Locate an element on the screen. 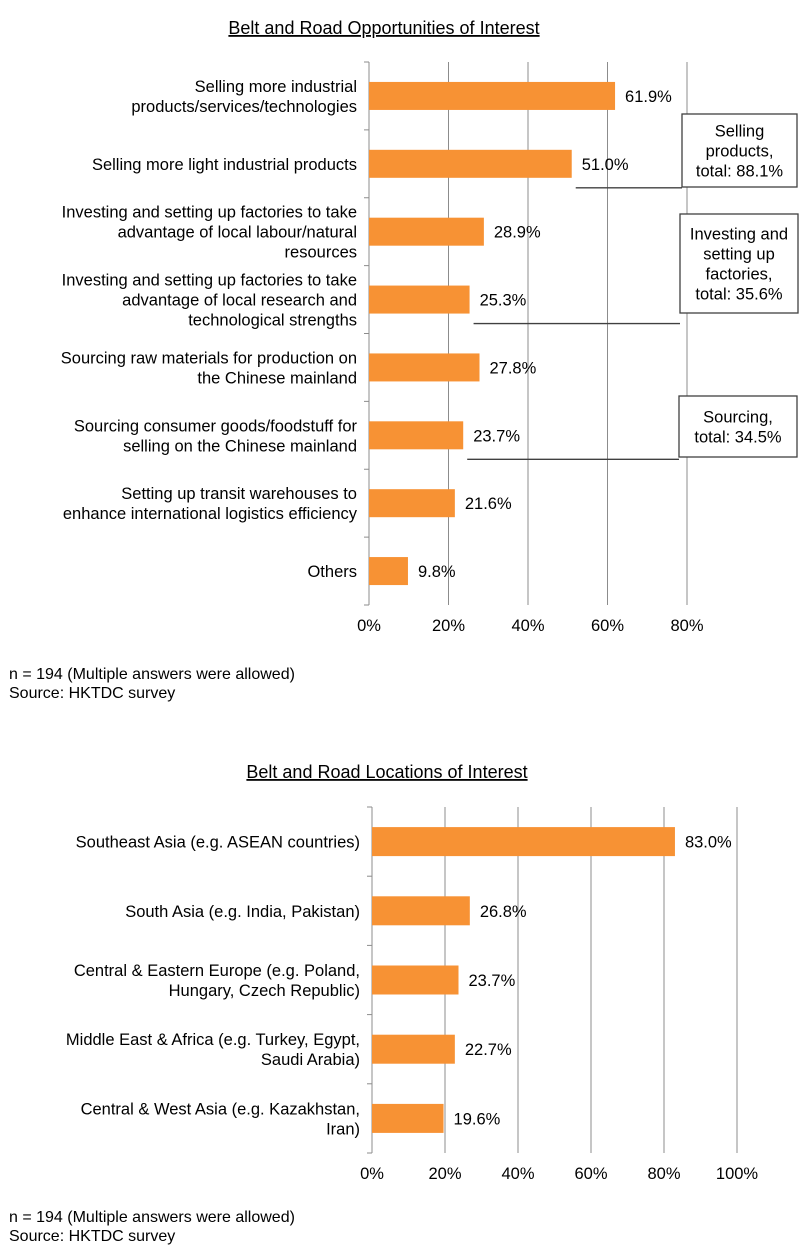 This screenshot has height=1257, width=800. annotation-text: products, is located at coordinates (740, 152).